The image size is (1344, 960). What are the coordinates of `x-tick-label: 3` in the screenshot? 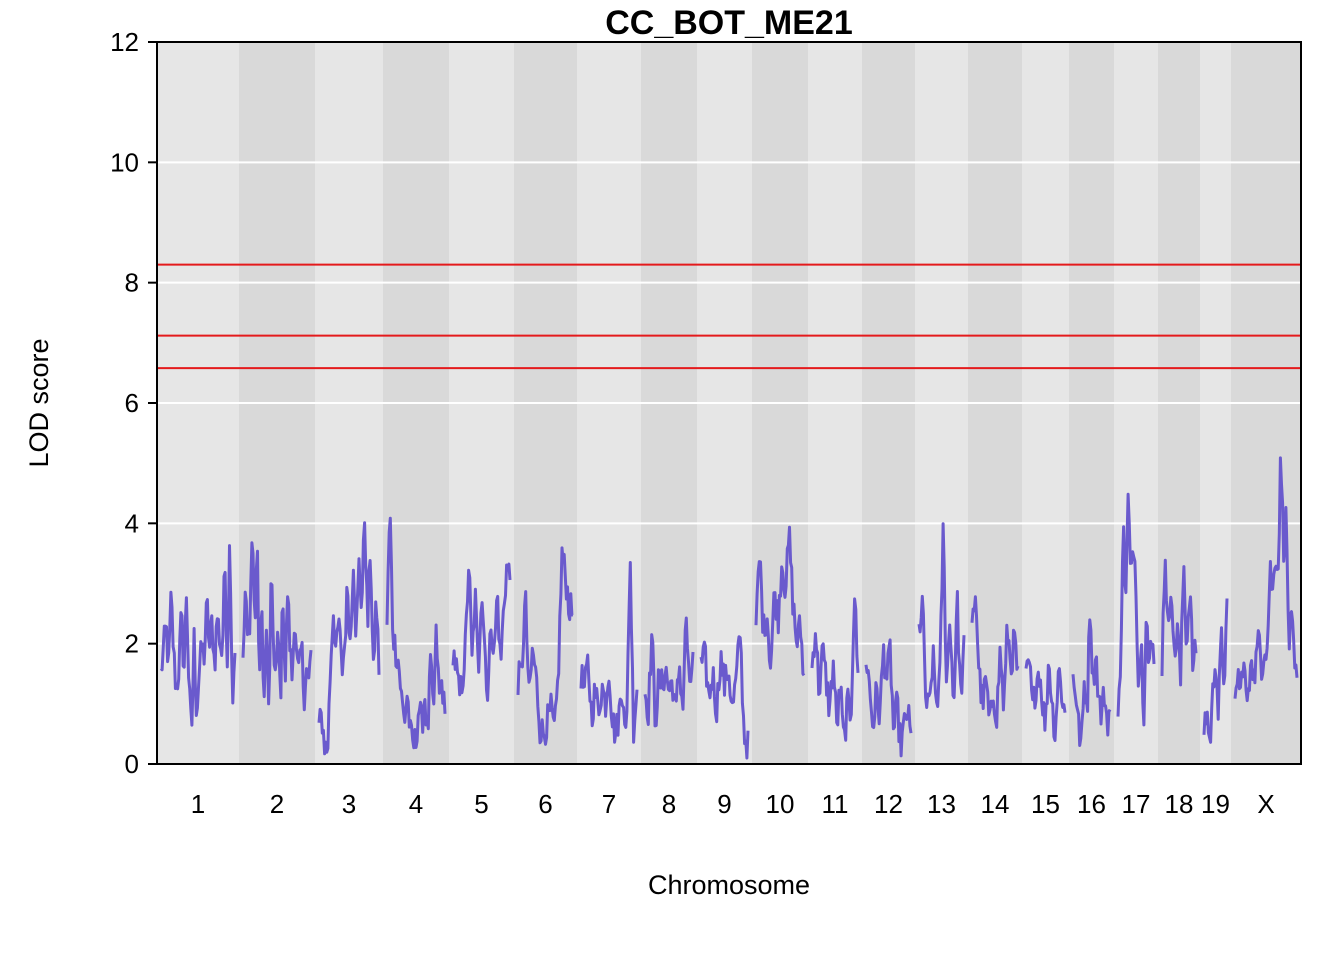 It's located at (349, 804).